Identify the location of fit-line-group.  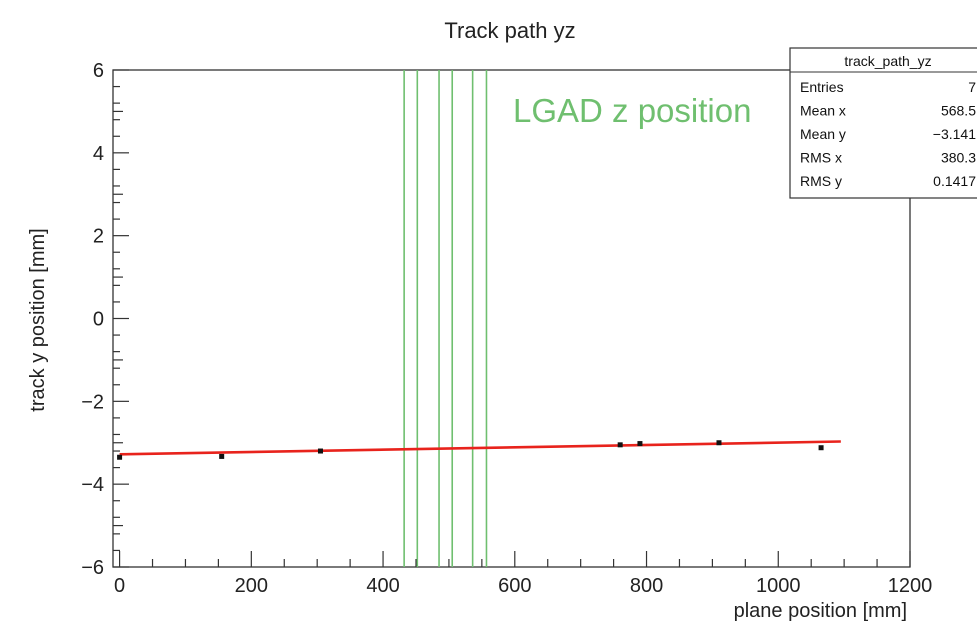
(480, 448).